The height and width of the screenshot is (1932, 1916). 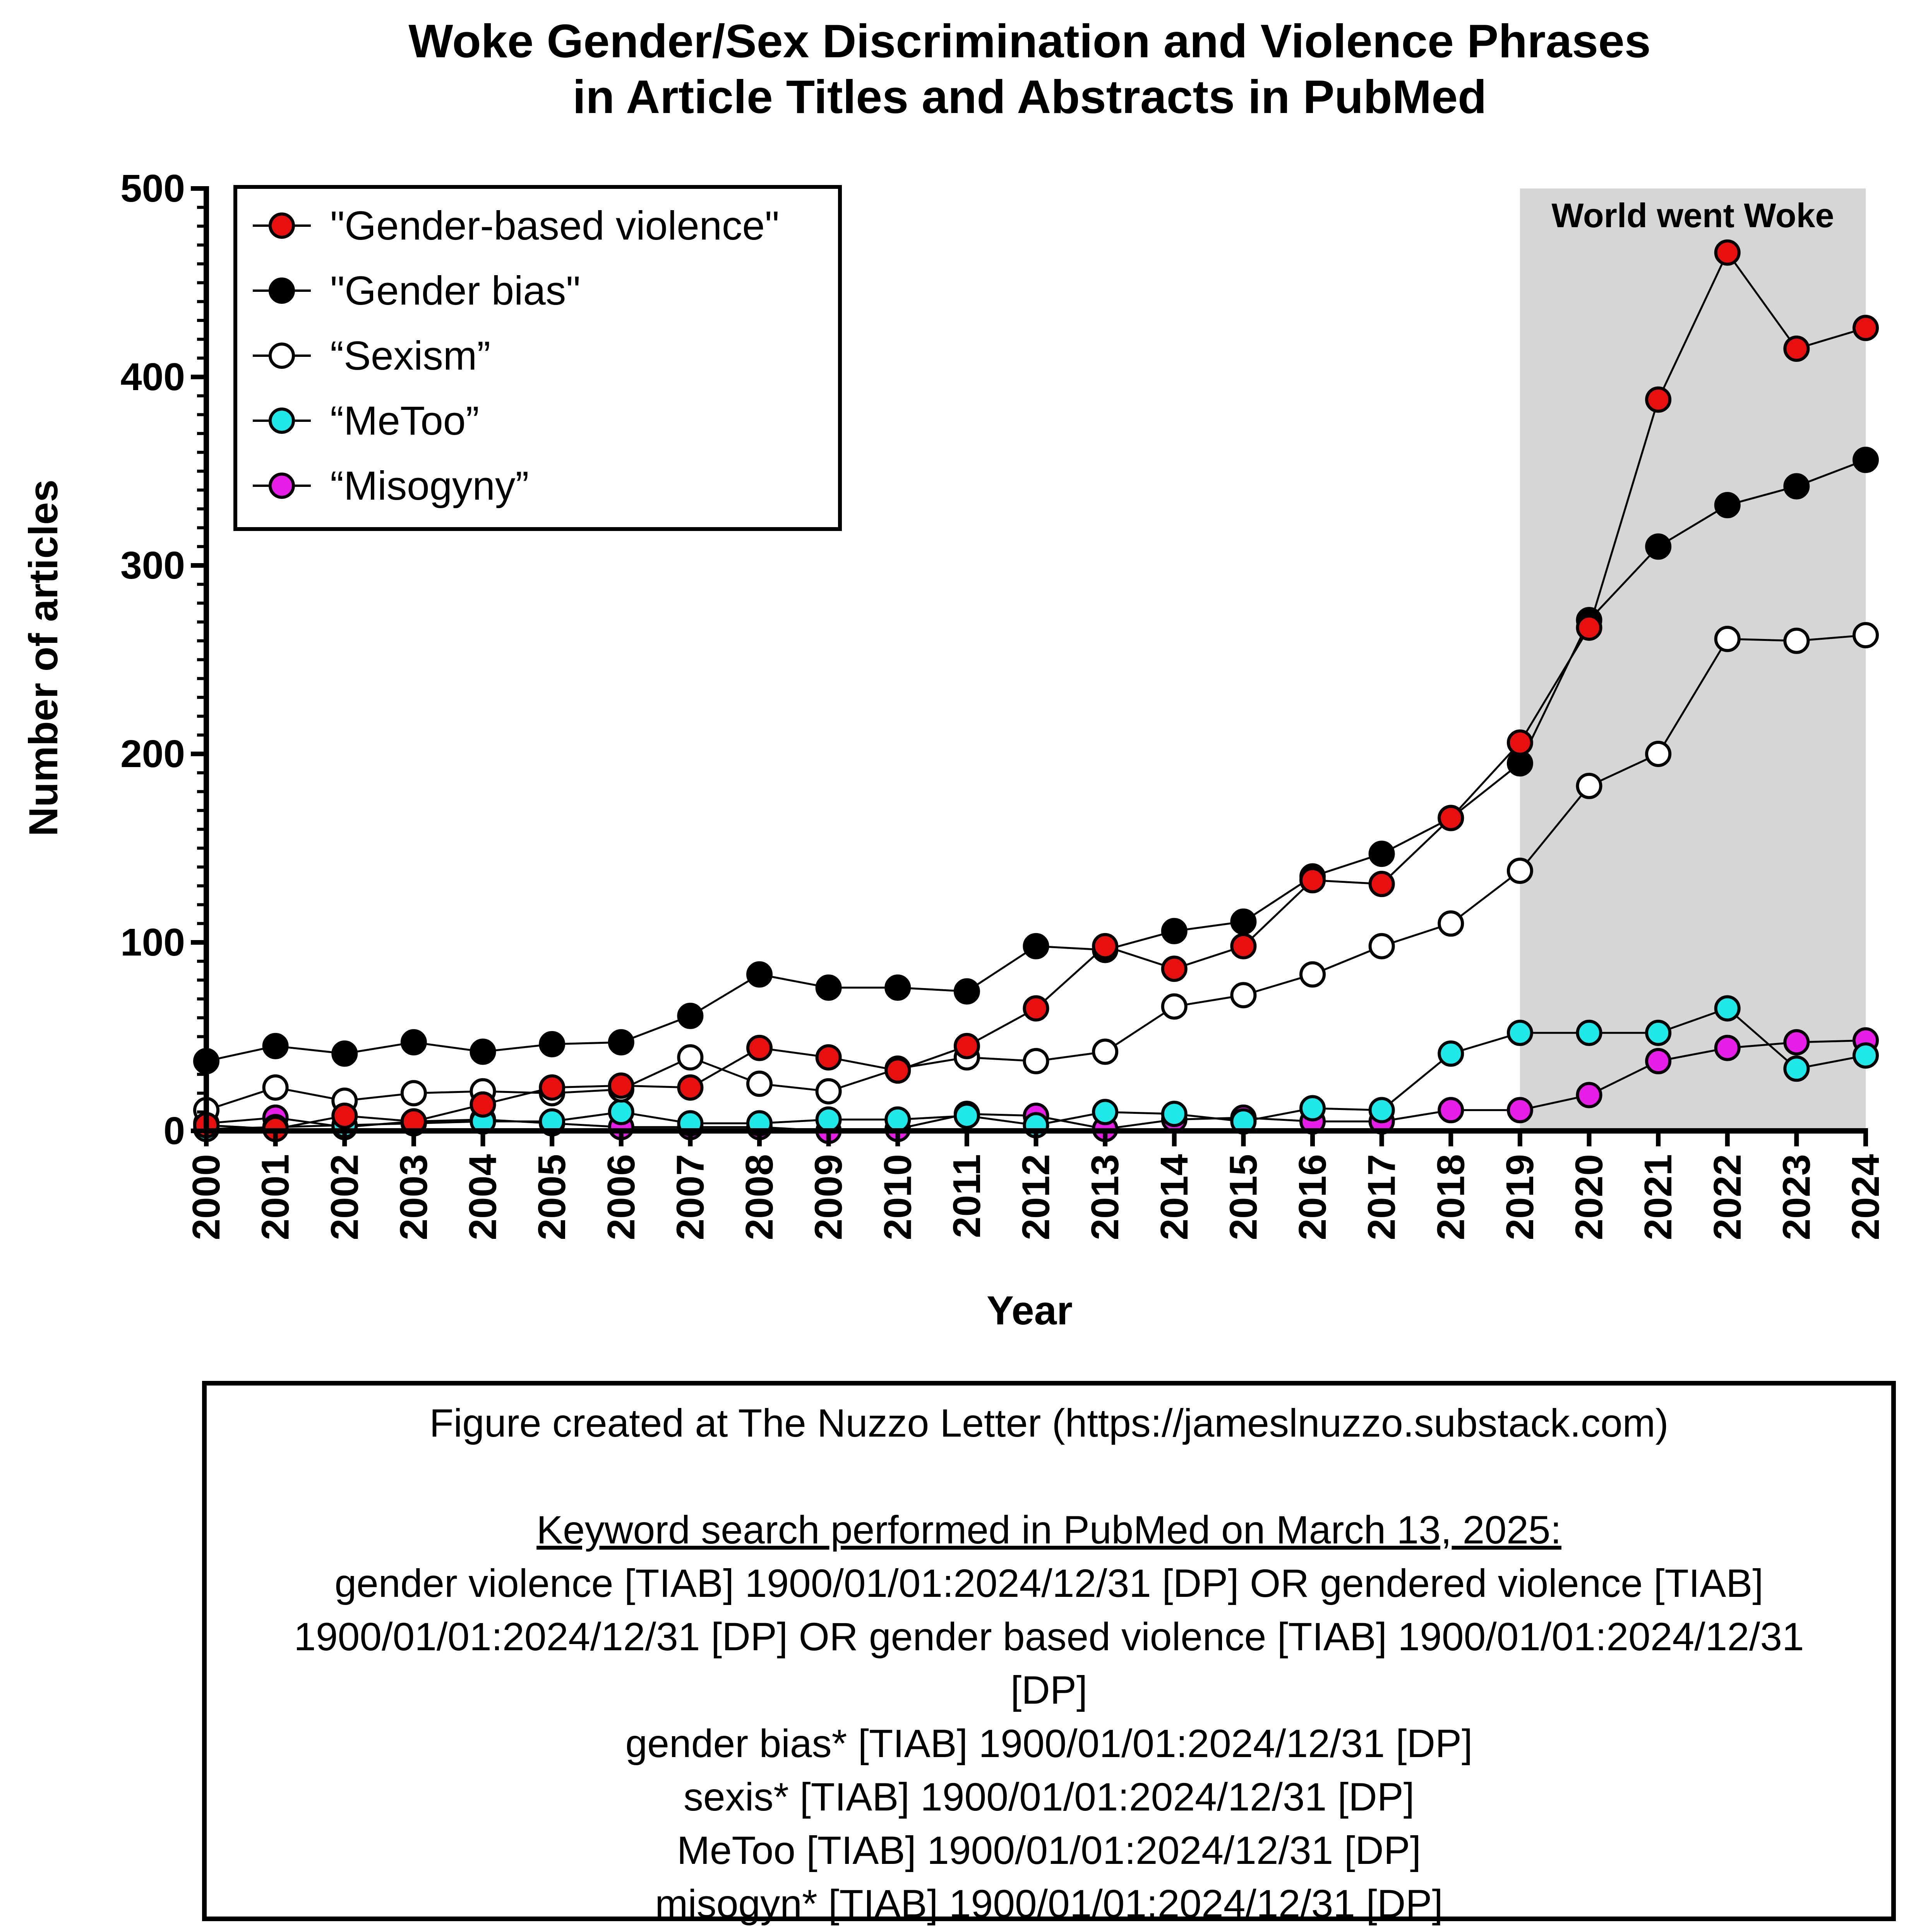 I want to click on legend-item: “Sexism”, so click(x=372, y=356).